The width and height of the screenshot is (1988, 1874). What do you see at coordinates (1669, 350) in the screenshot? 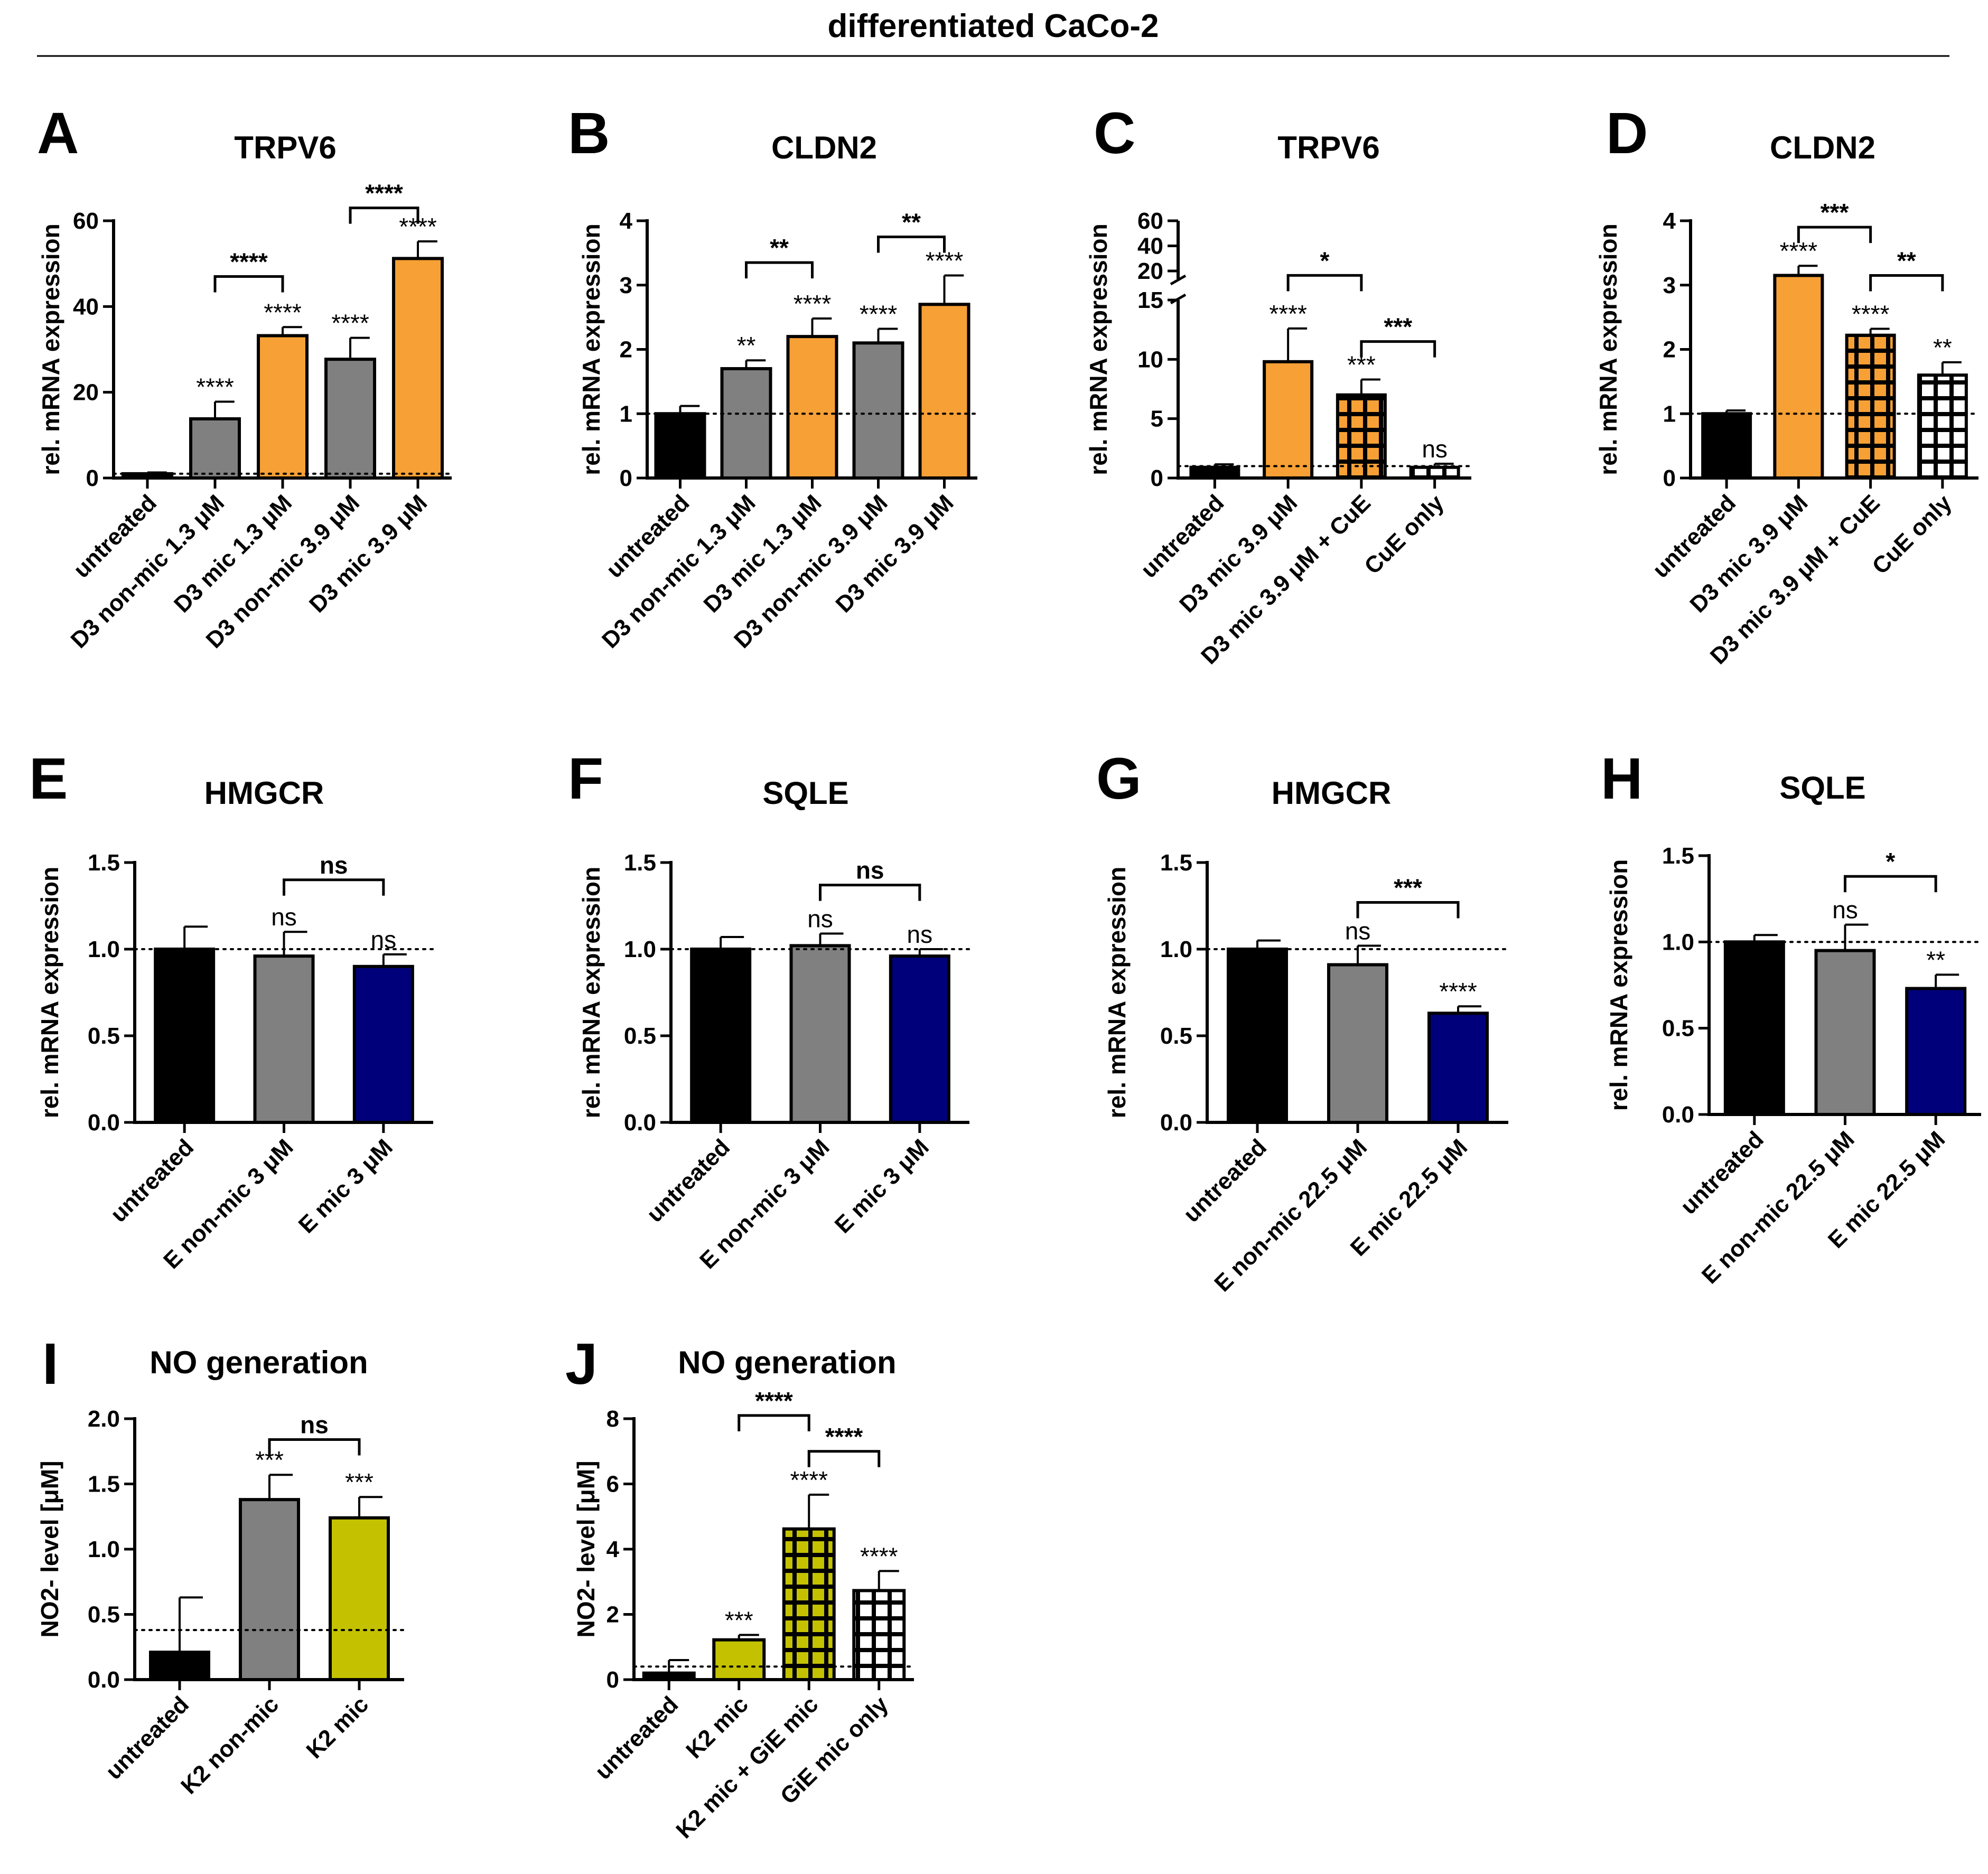
I see `y-tick-label: 2` at bounding box center [1669, 350].